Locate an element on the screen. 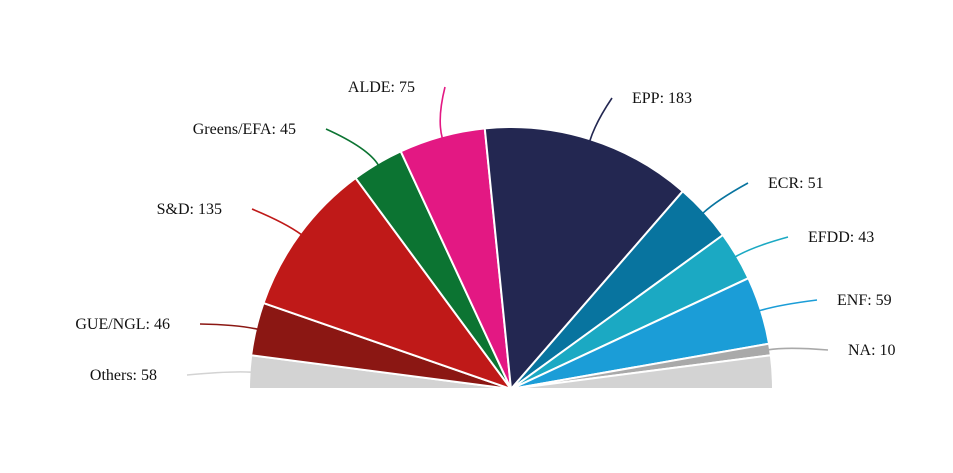  leader-line-ecr is located at coordinates (725, 198).